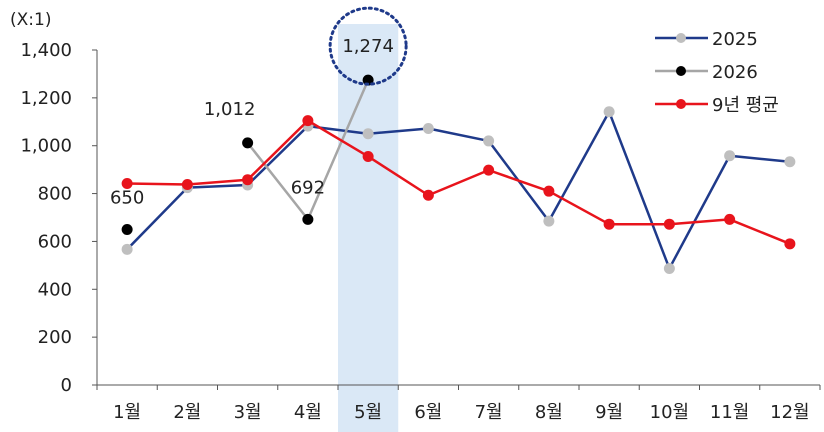 Image resolution: width=824 pixels, height=432 pixels. Describe the element at coordinates (489, 412) in the screenshot. I see `x-tick-label: 7월` at that location.